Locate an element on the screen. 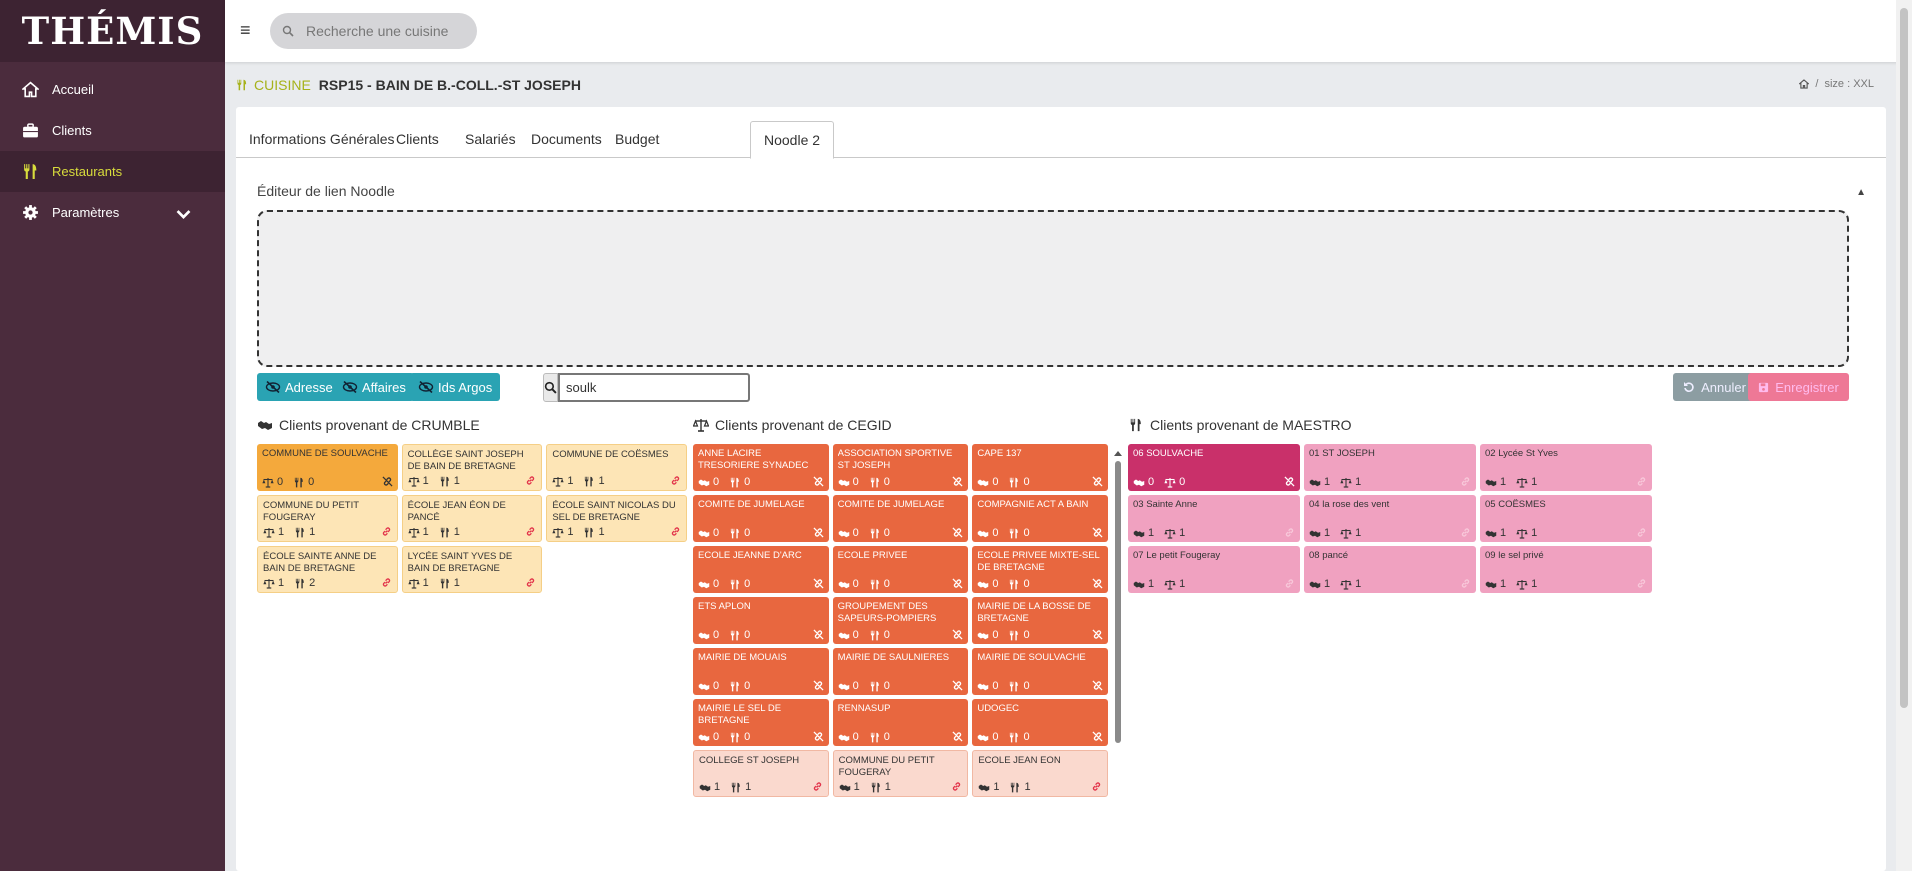  cegid-scrollbar-thumb is located at coordinates (1118, 602).